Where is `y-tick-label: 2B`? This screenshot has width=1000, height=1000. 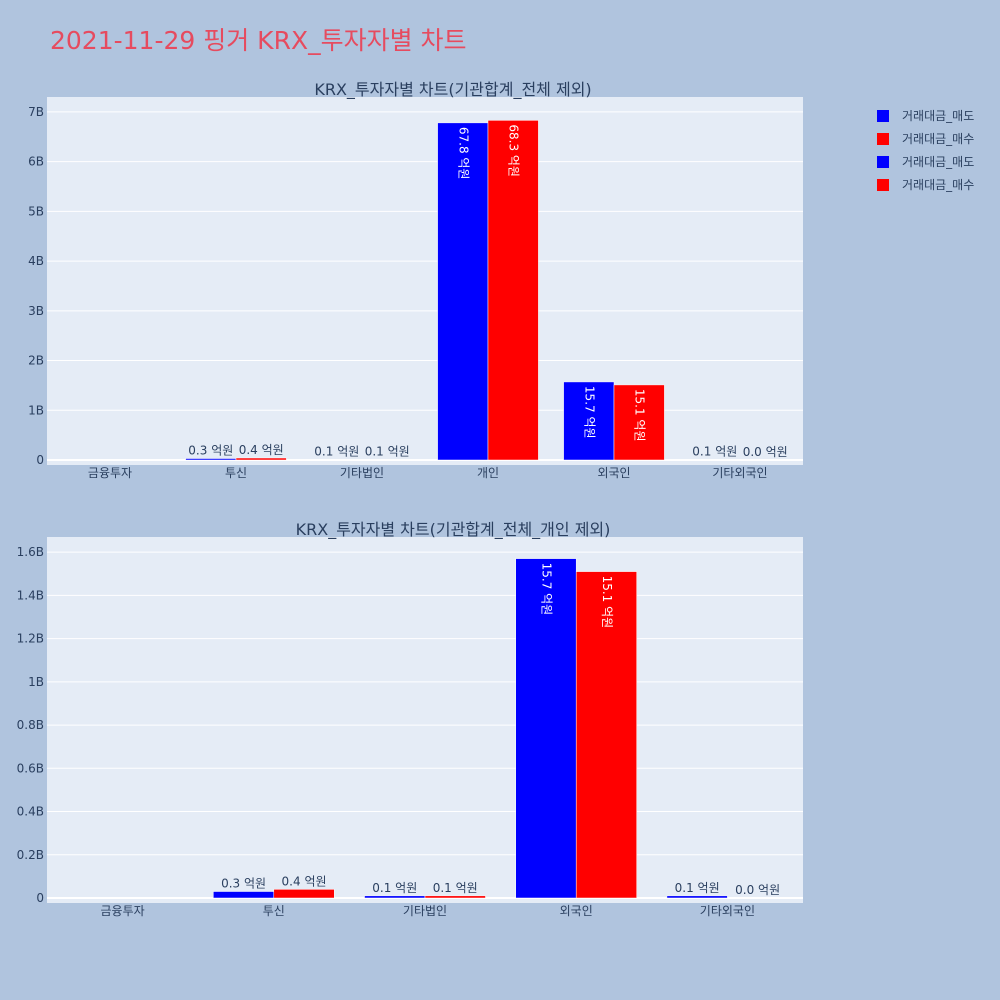
y-tick-label: 2B is located at coordinates (36, 361).